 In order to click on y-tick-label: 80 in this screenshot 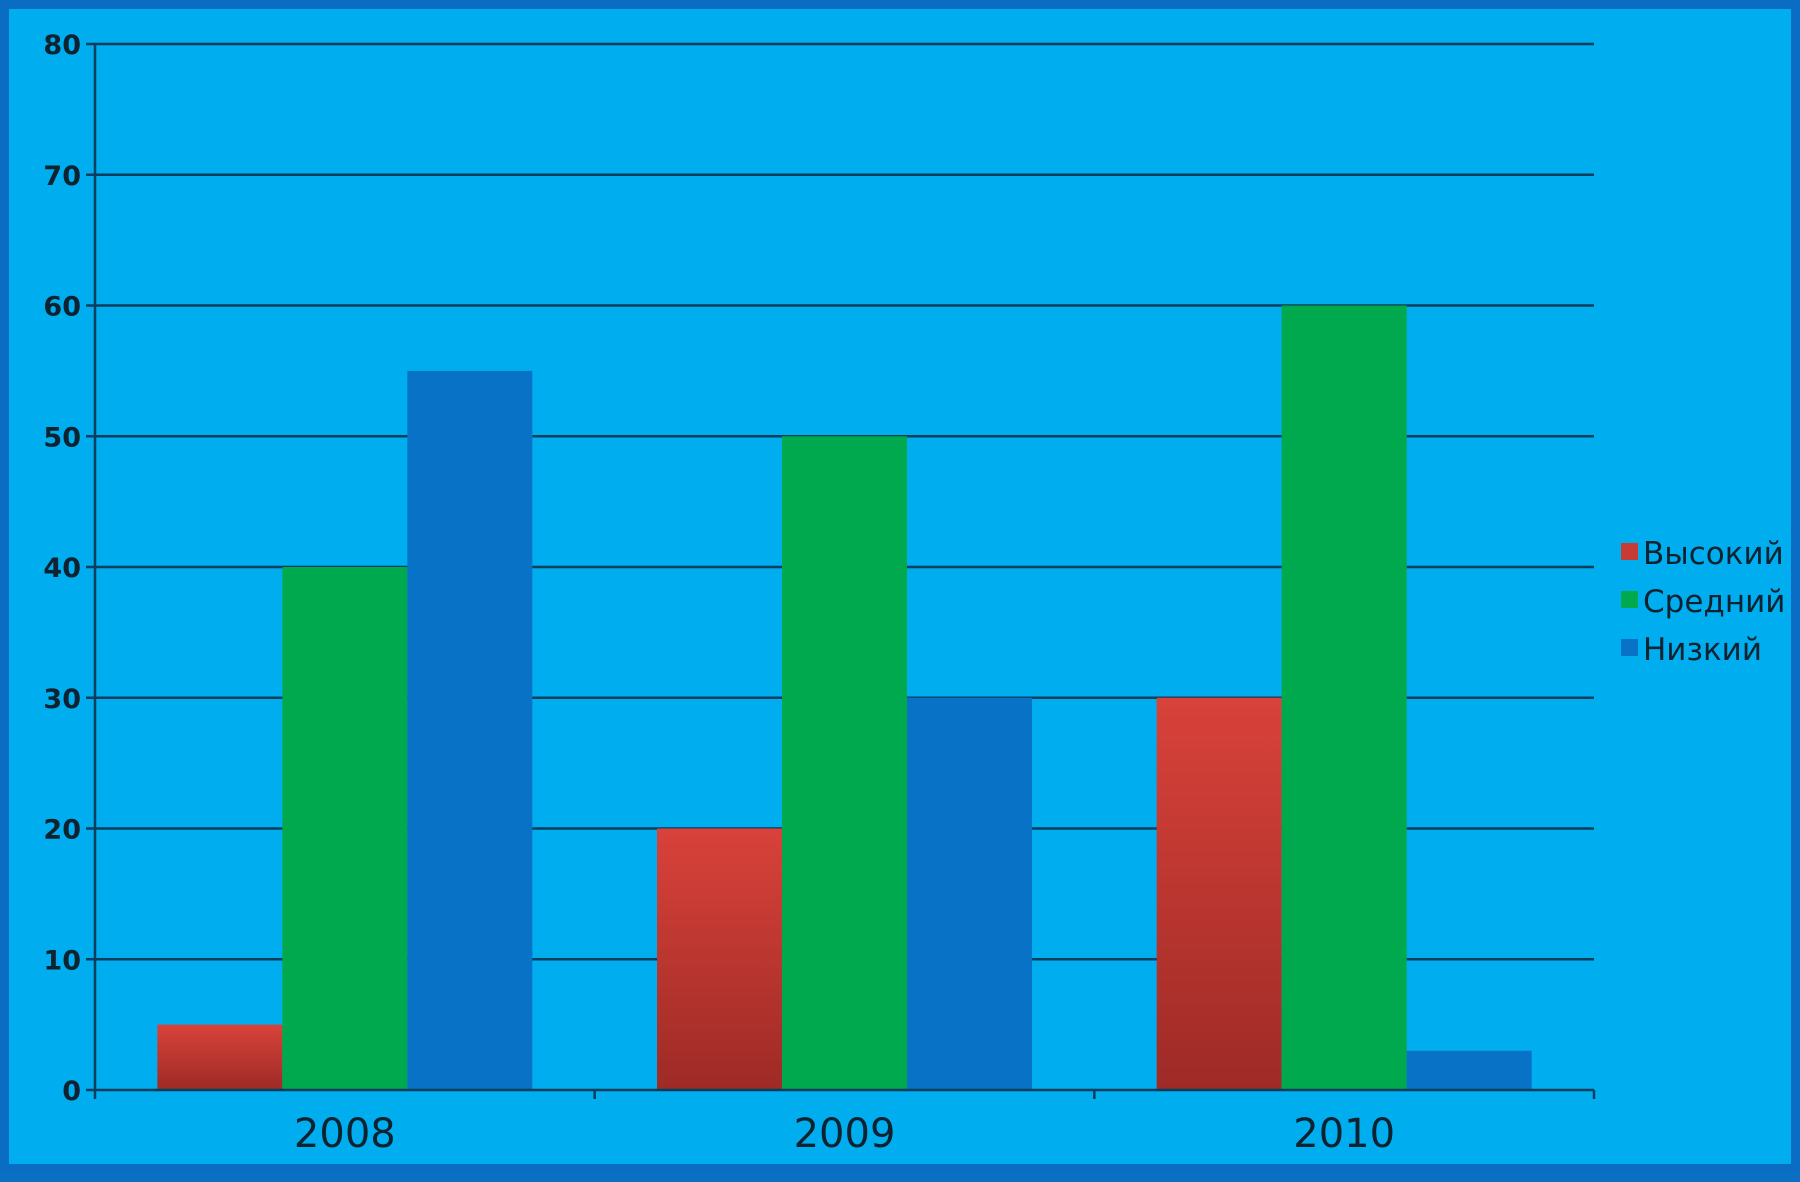, I will do `click(62, 45)`.